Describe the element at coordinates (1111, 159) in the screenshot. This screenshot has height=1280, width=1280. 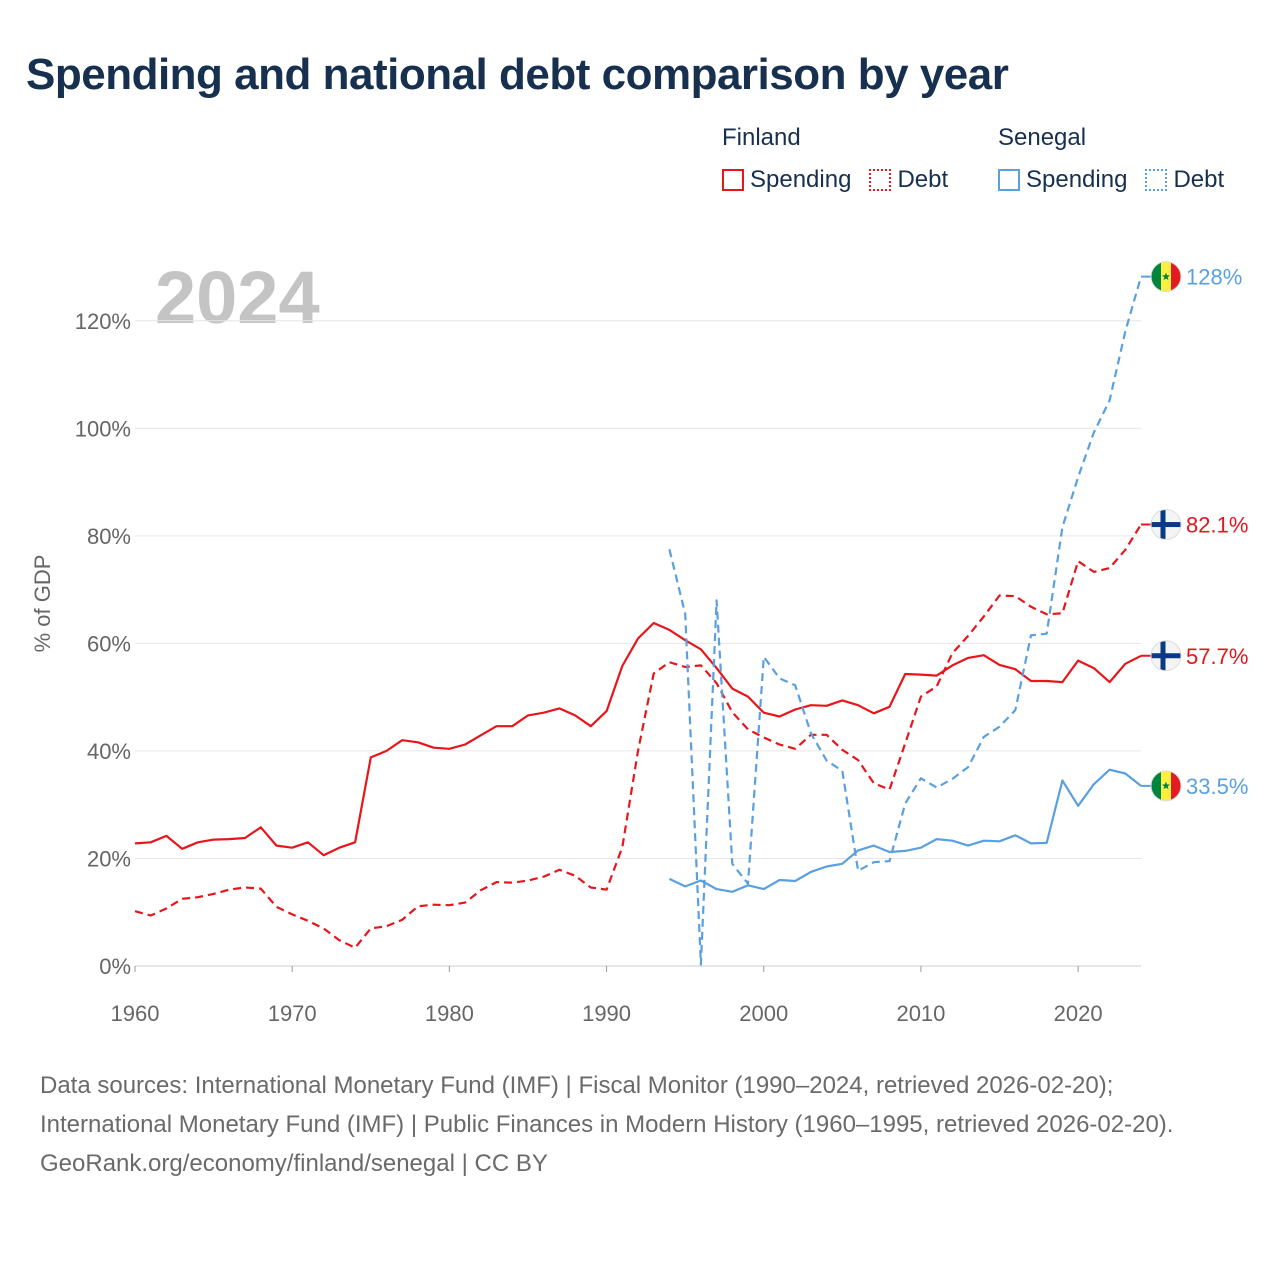
I see `legend-group-senegal: Senegal Spending Debt` at that location.